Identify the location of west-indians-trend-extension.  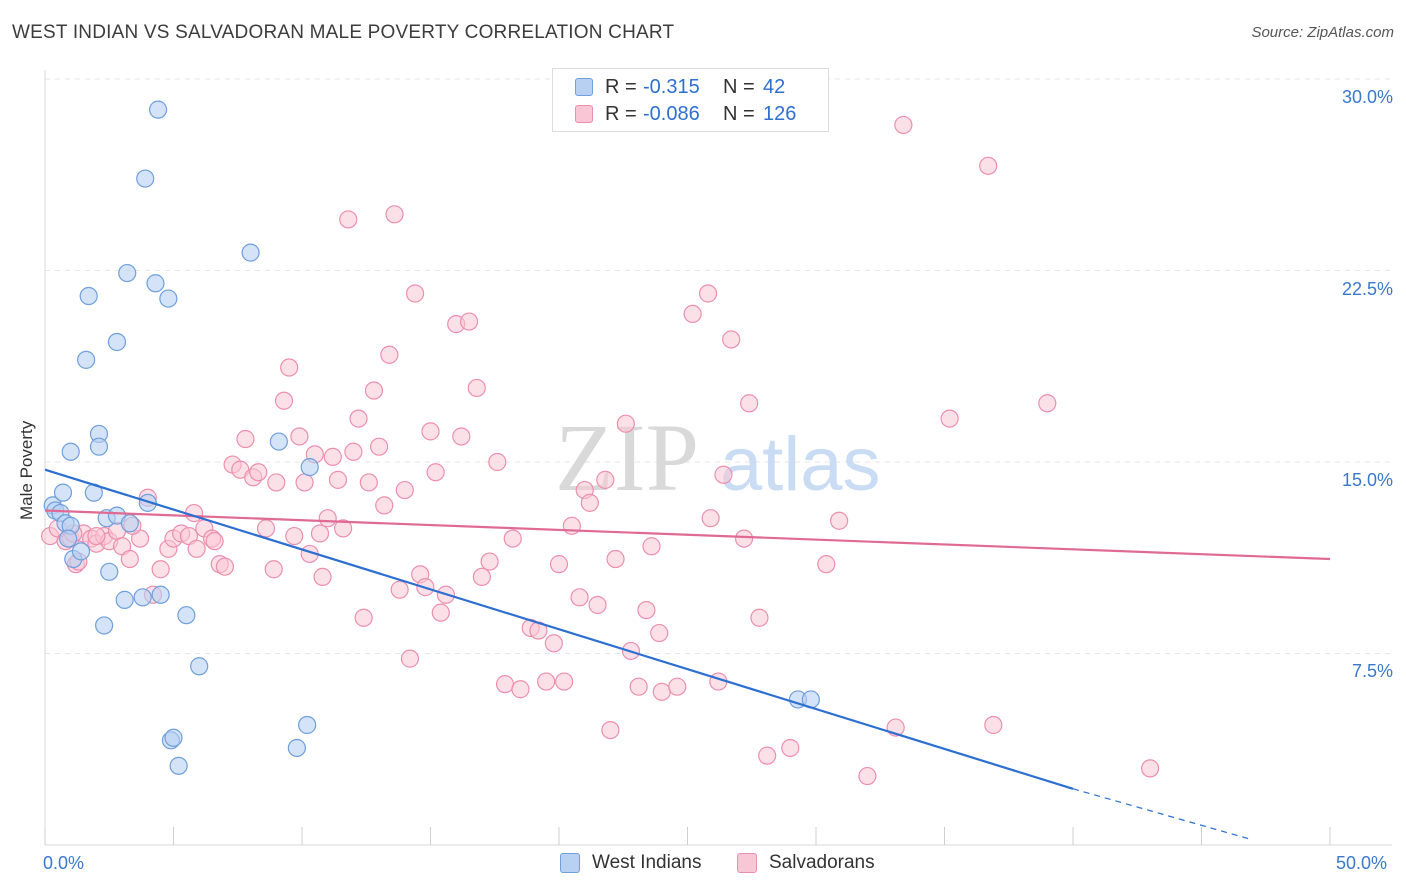
(1163, 814).